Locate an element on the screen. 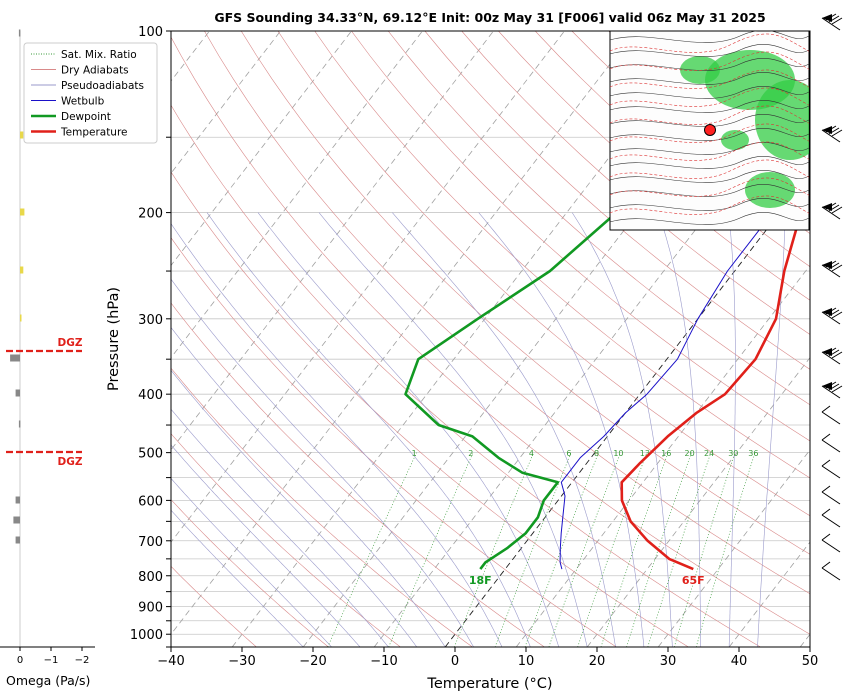  inset-map is located at coordinates (709, 130).